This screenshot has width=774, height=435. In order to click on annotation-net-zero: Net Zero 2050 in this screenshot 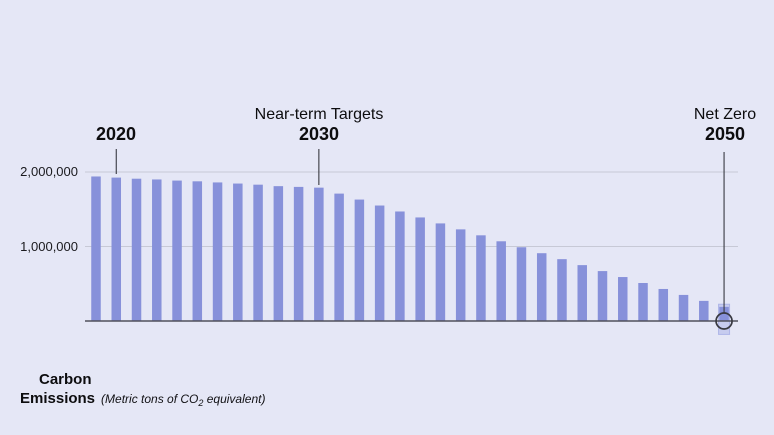, I will do `click(725, 125)`.